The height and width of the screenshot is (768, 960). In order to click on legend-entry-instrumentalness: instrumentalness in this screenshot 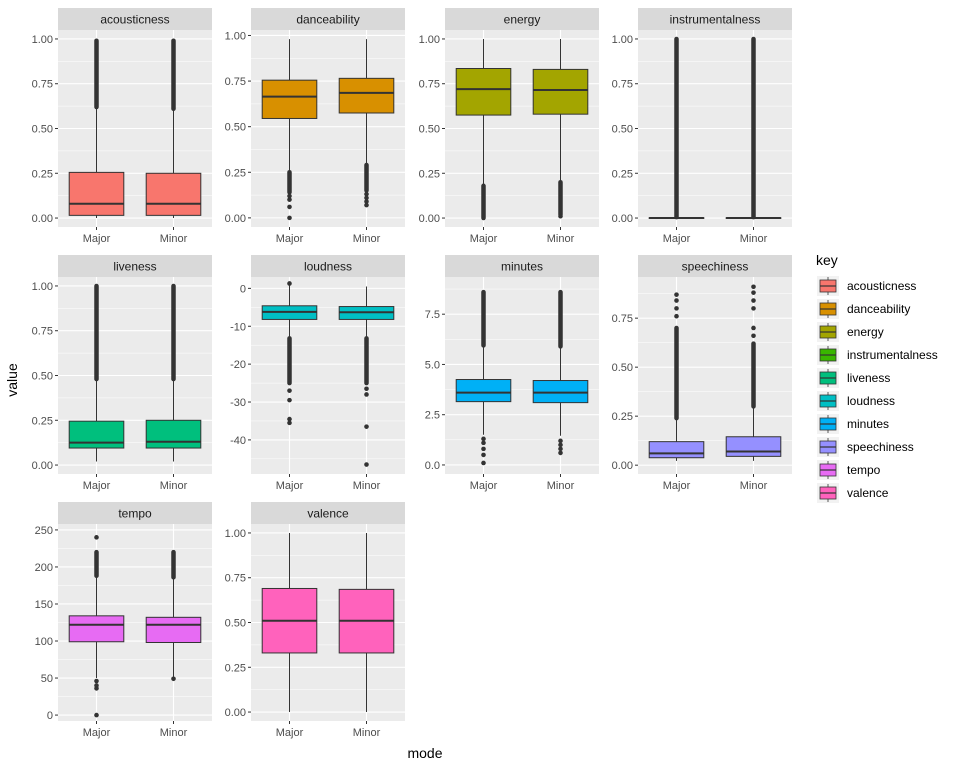, I will do `click(877, 355)`.